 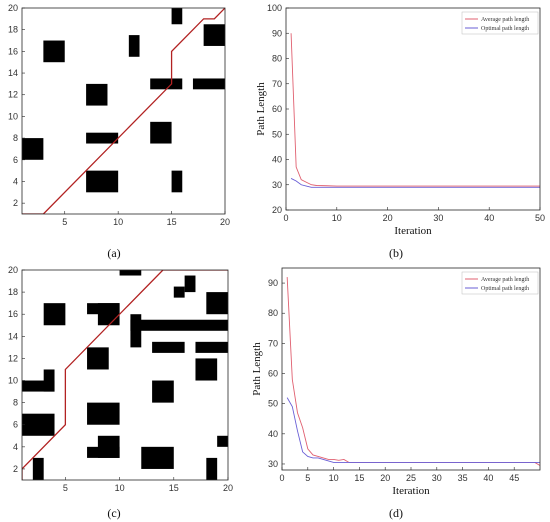 I want to click on y-tick-label: 20, so click(x=277, y=210).